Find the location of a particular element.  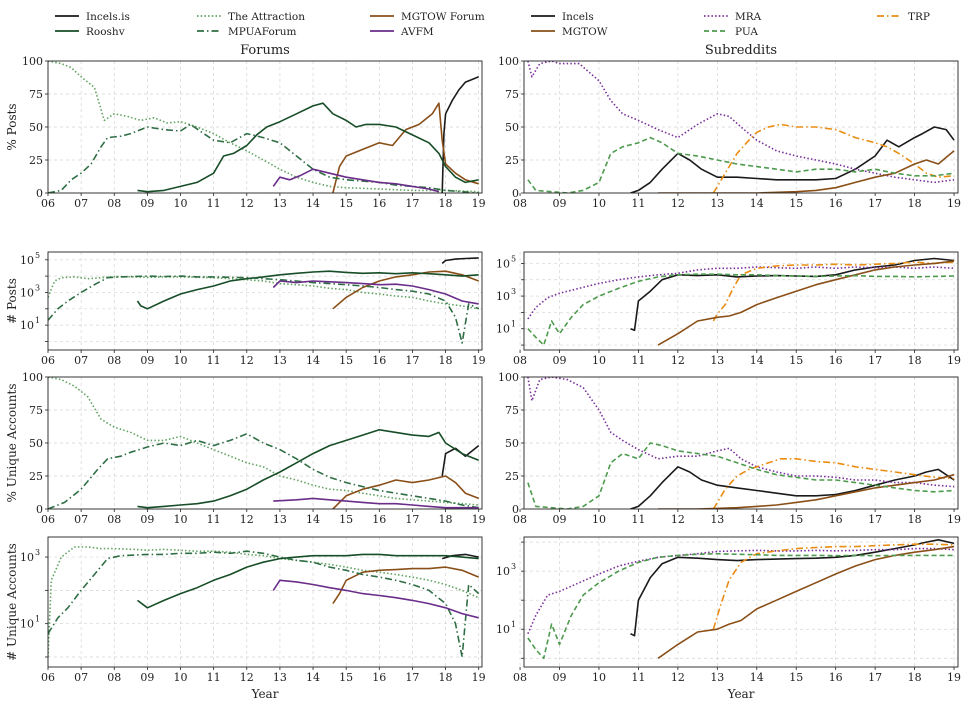

panel-subs_pct_posts: 08 09 10 11 12 13 14 15 16 17 18 19 0 25 50 75 100 is located at coordinates (729, 132).